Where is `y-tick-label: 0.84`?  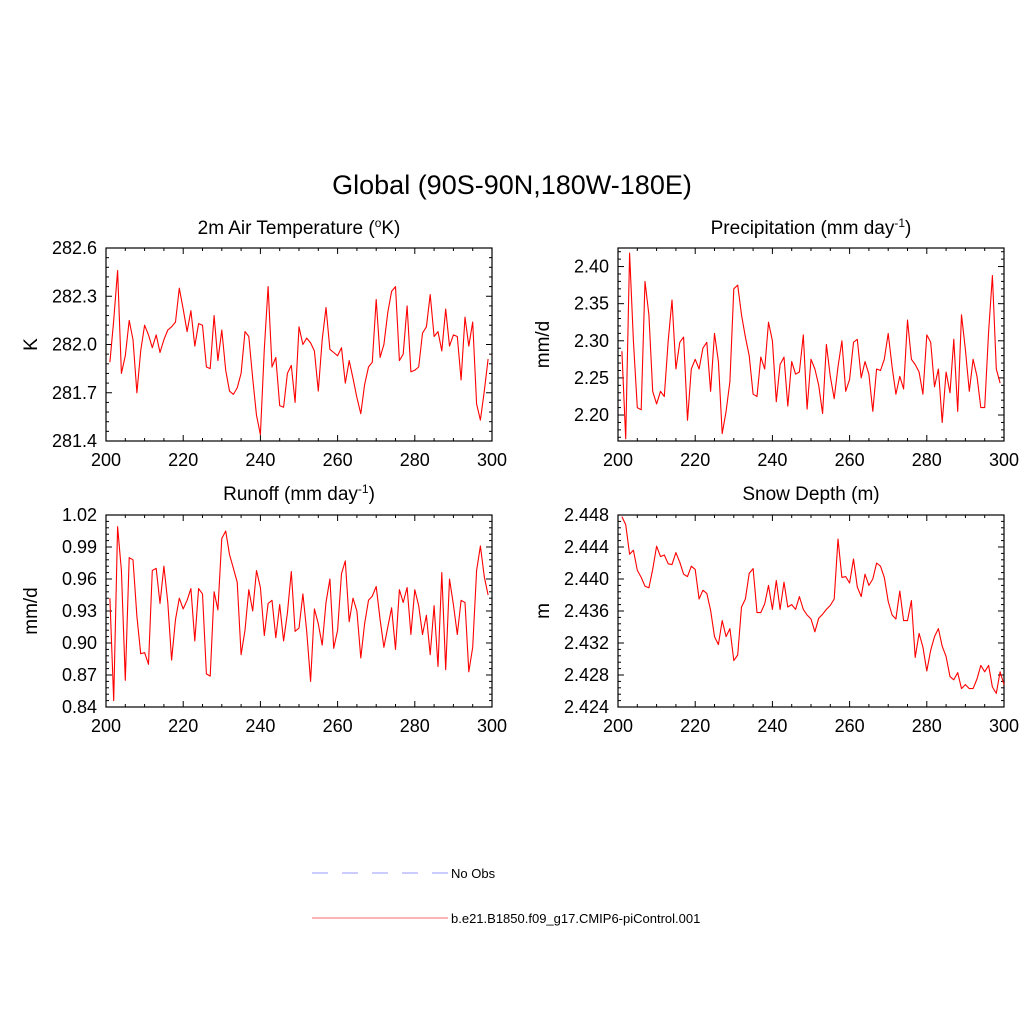 y-tick-label: 0.84 is located at coordinates (79, 707).